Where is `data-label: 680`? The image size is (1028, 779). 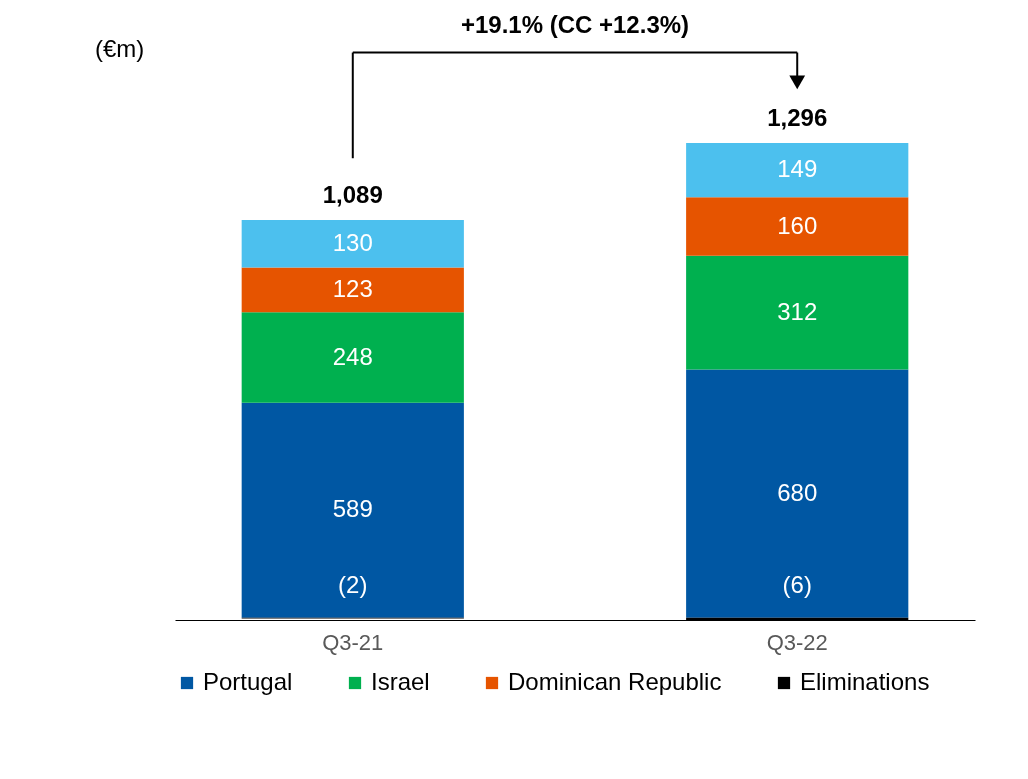
data-label: 680 is located at coordinates (797, 492).